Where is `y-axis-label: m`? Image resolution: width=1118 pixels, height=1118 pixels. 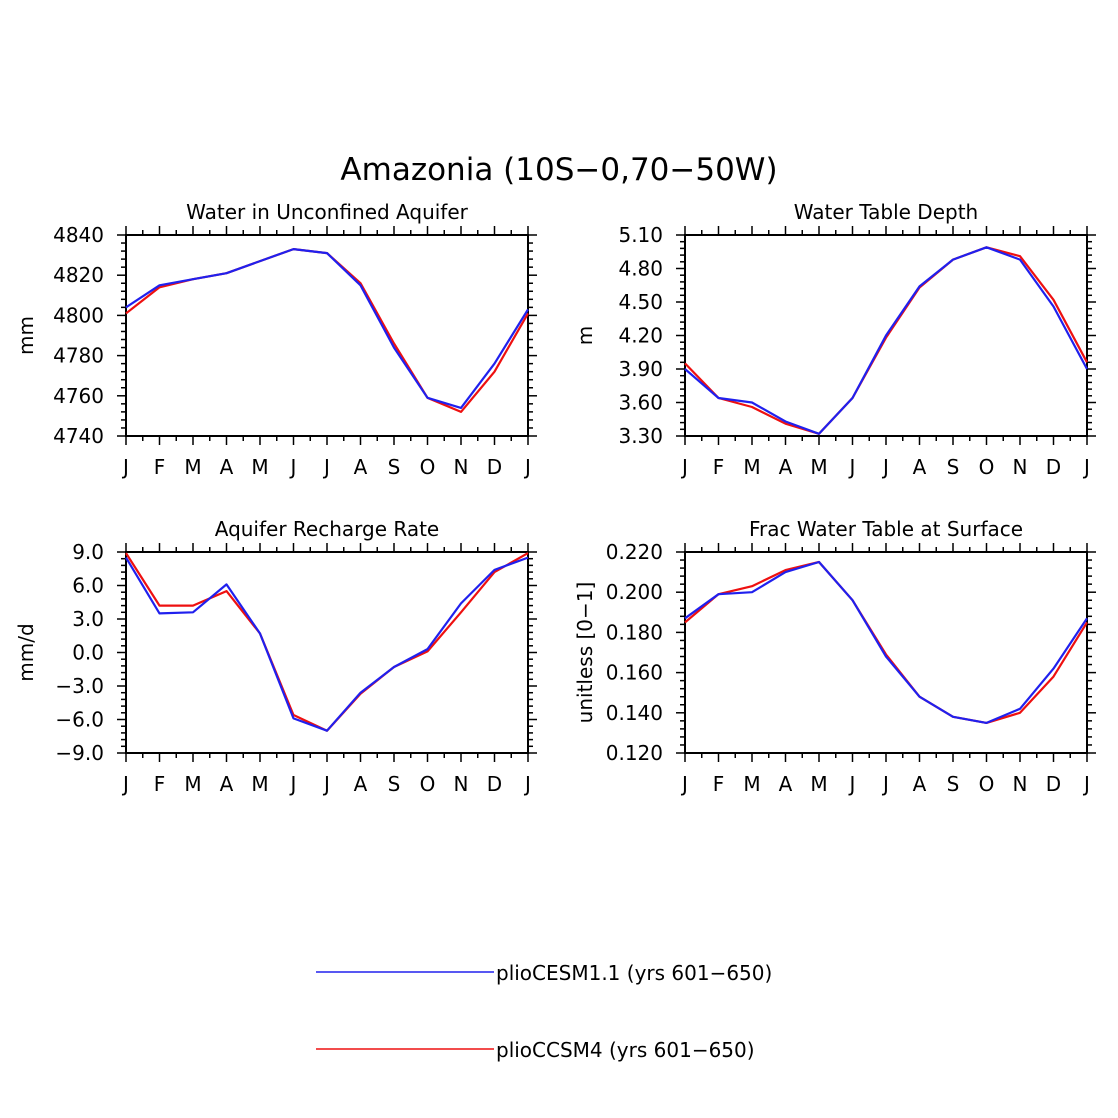 y-axis-label: m is located at coordinates (585, 335).